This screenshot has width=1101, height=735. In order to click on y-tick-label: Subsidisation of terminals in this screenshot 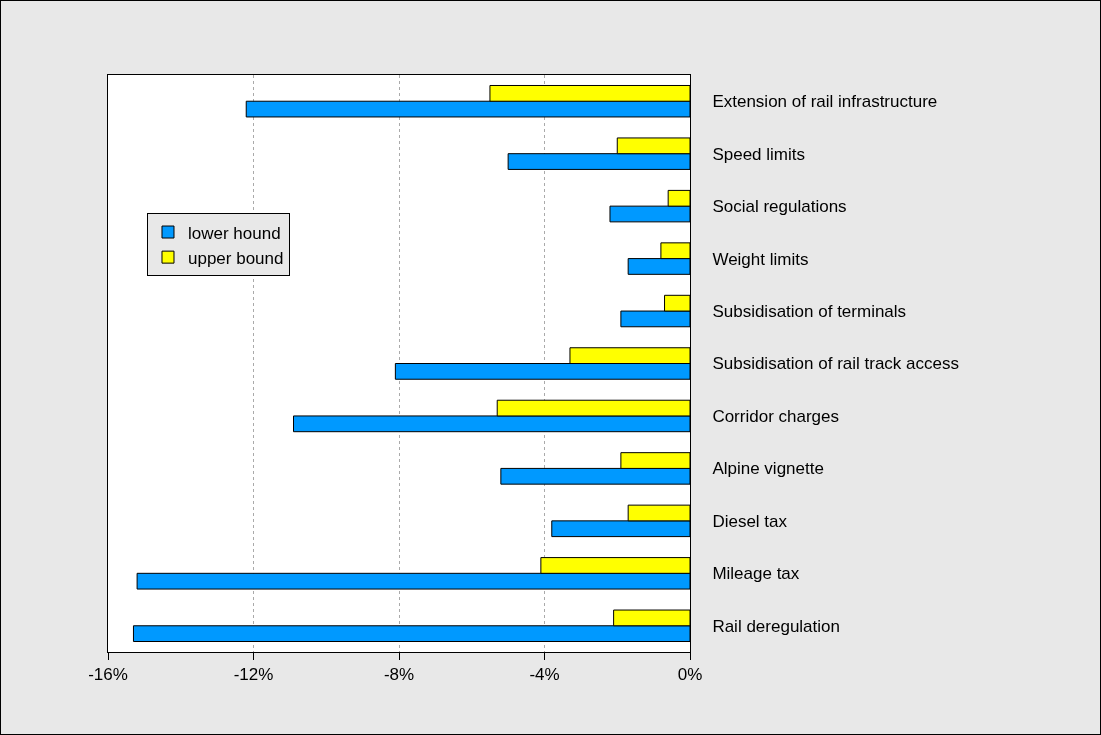, I will do `click(809, 311)`.